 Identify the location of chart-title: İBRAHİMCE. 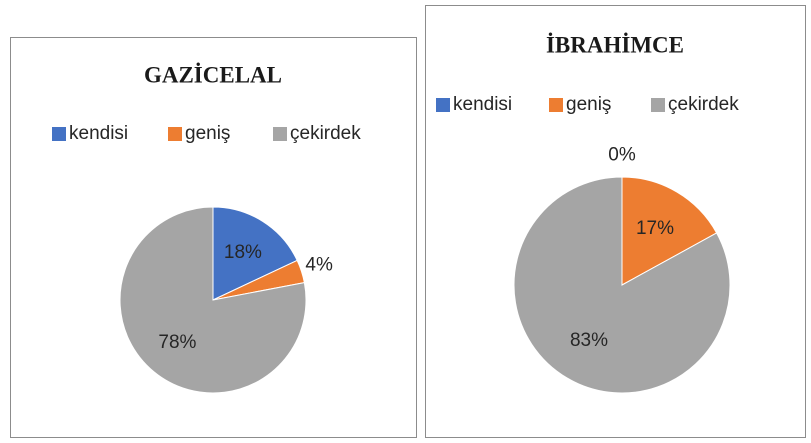
(615, 44).